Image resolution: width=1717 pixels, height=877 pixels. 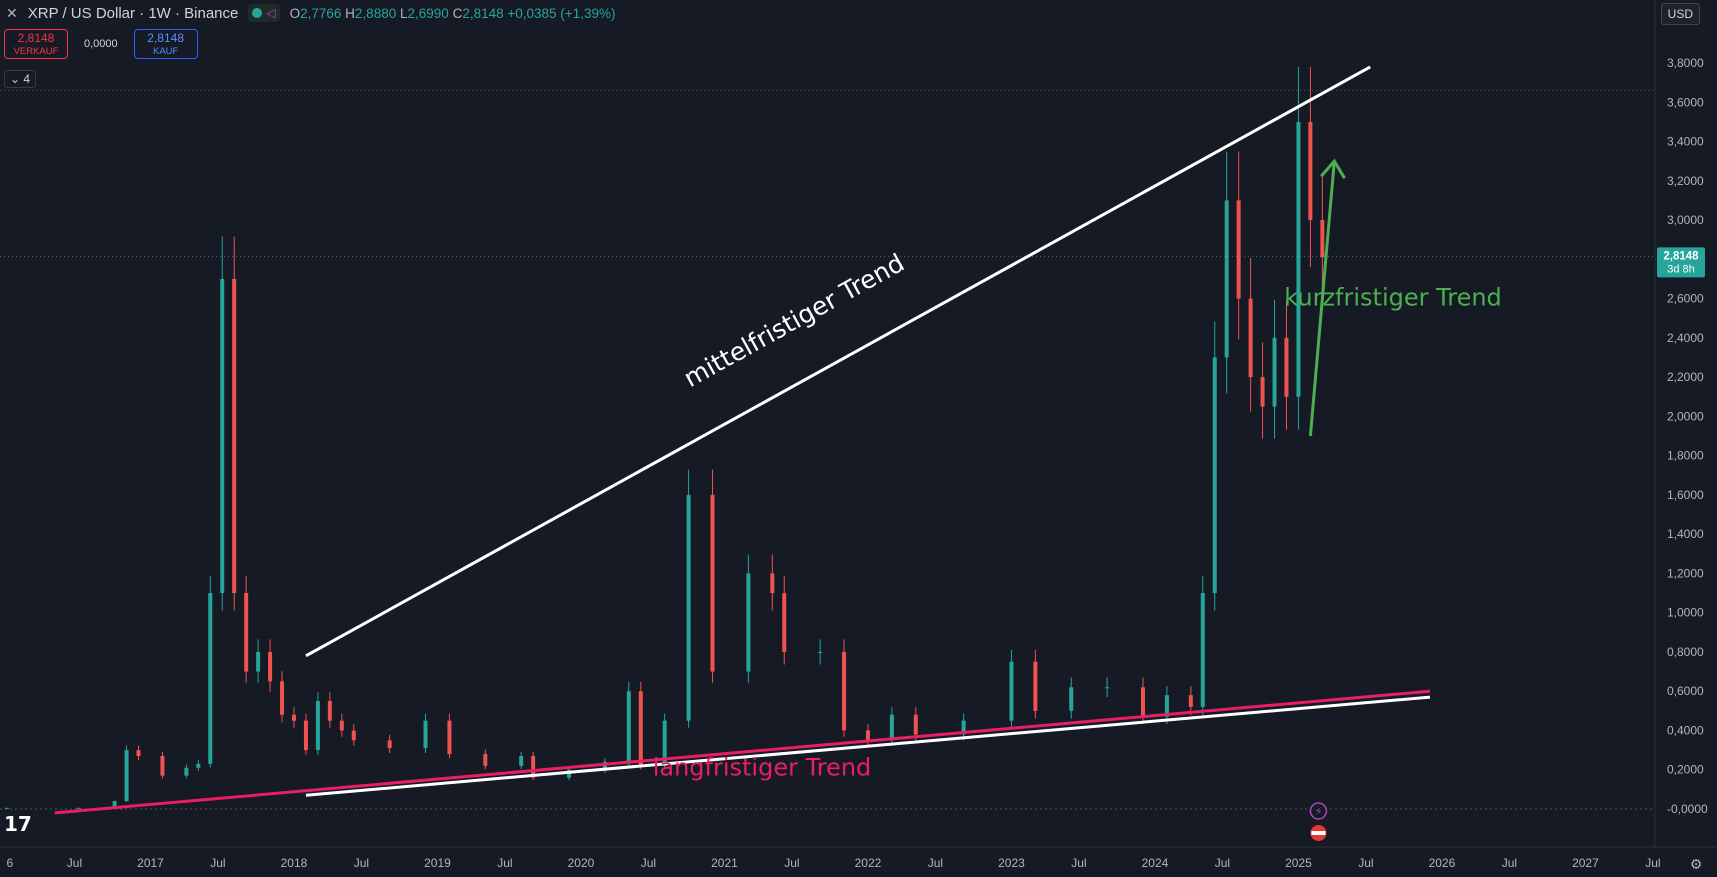 What do you see at coordinates (36, 44) in the screenshot?
I see `sell-button: 2,8148 VERKAUF` at bounding box center [36, 44].